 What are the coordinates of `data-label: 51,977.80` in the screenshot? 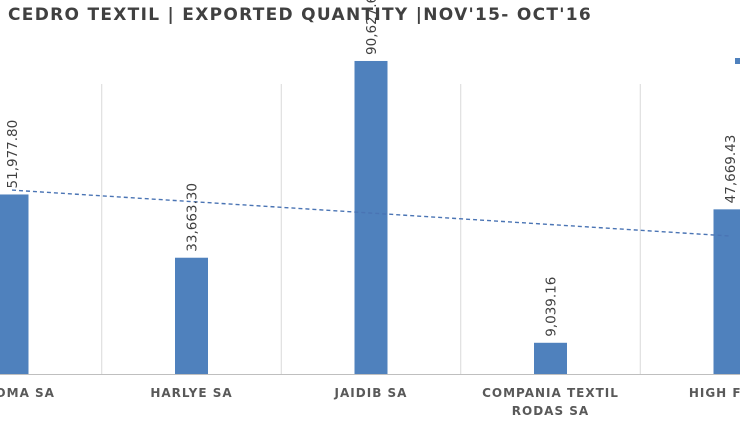 It's located at (13, 154).